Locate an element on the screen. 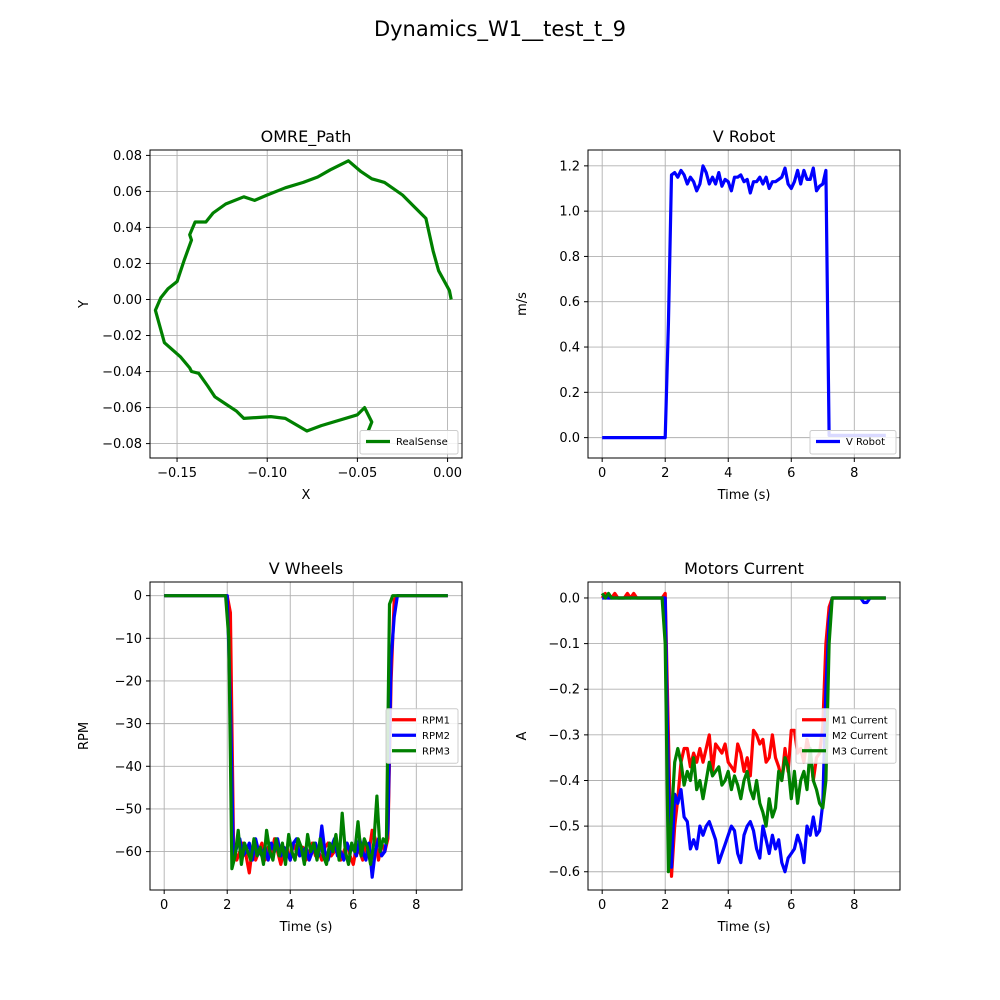  legend-label: M3 Current is located at coordinates (860, 751).